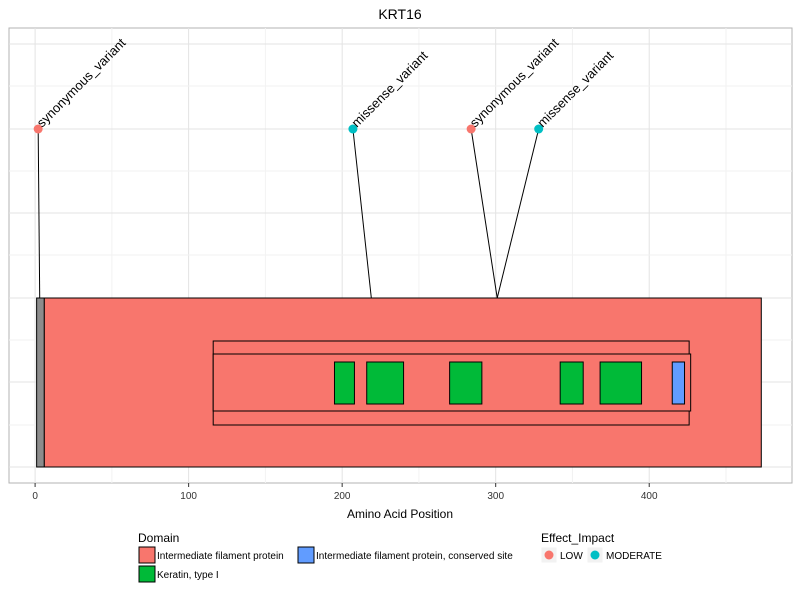  Describe the element at coordinates (678, 383) in the screenshot. I see `conserved-site-domain` at that location.